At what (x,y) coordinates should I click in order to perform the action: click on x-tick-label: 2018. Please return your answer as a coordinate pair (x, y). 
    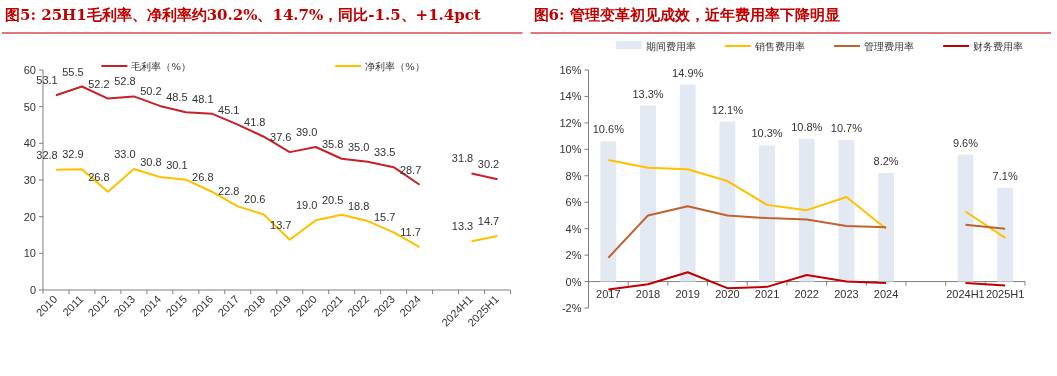
    Looking at the image, I should click on (648, 293).